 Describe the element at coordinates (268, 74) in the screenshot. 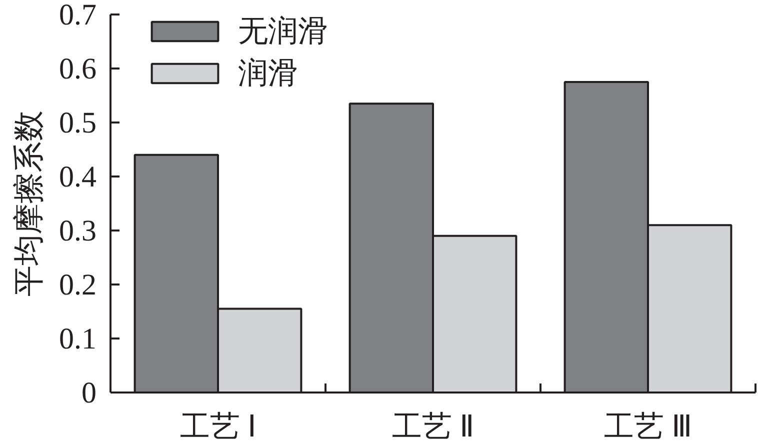

I see `legend-label: 润滑` at that location.